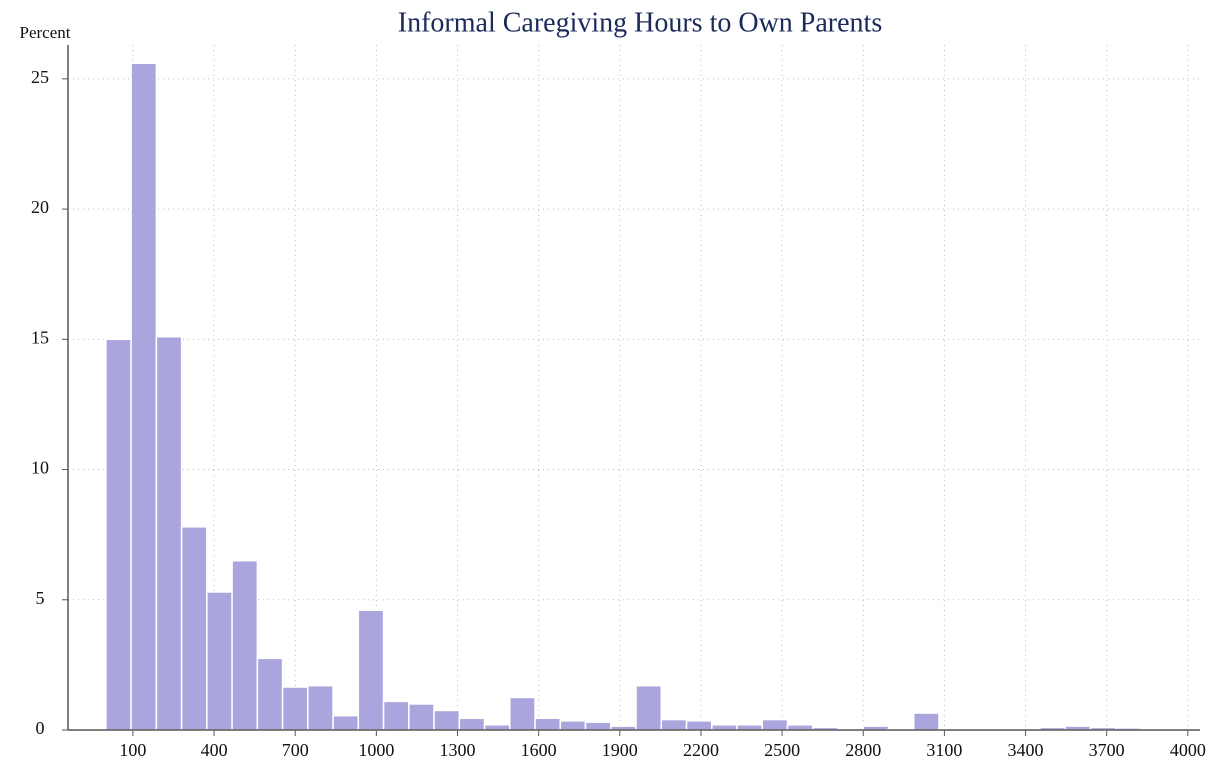 The width and height of the screenshot is (1217, 773). Describe the element at coordinates (944, 750) in the screenshot. I see `x-tick-label: 3100` at that location.